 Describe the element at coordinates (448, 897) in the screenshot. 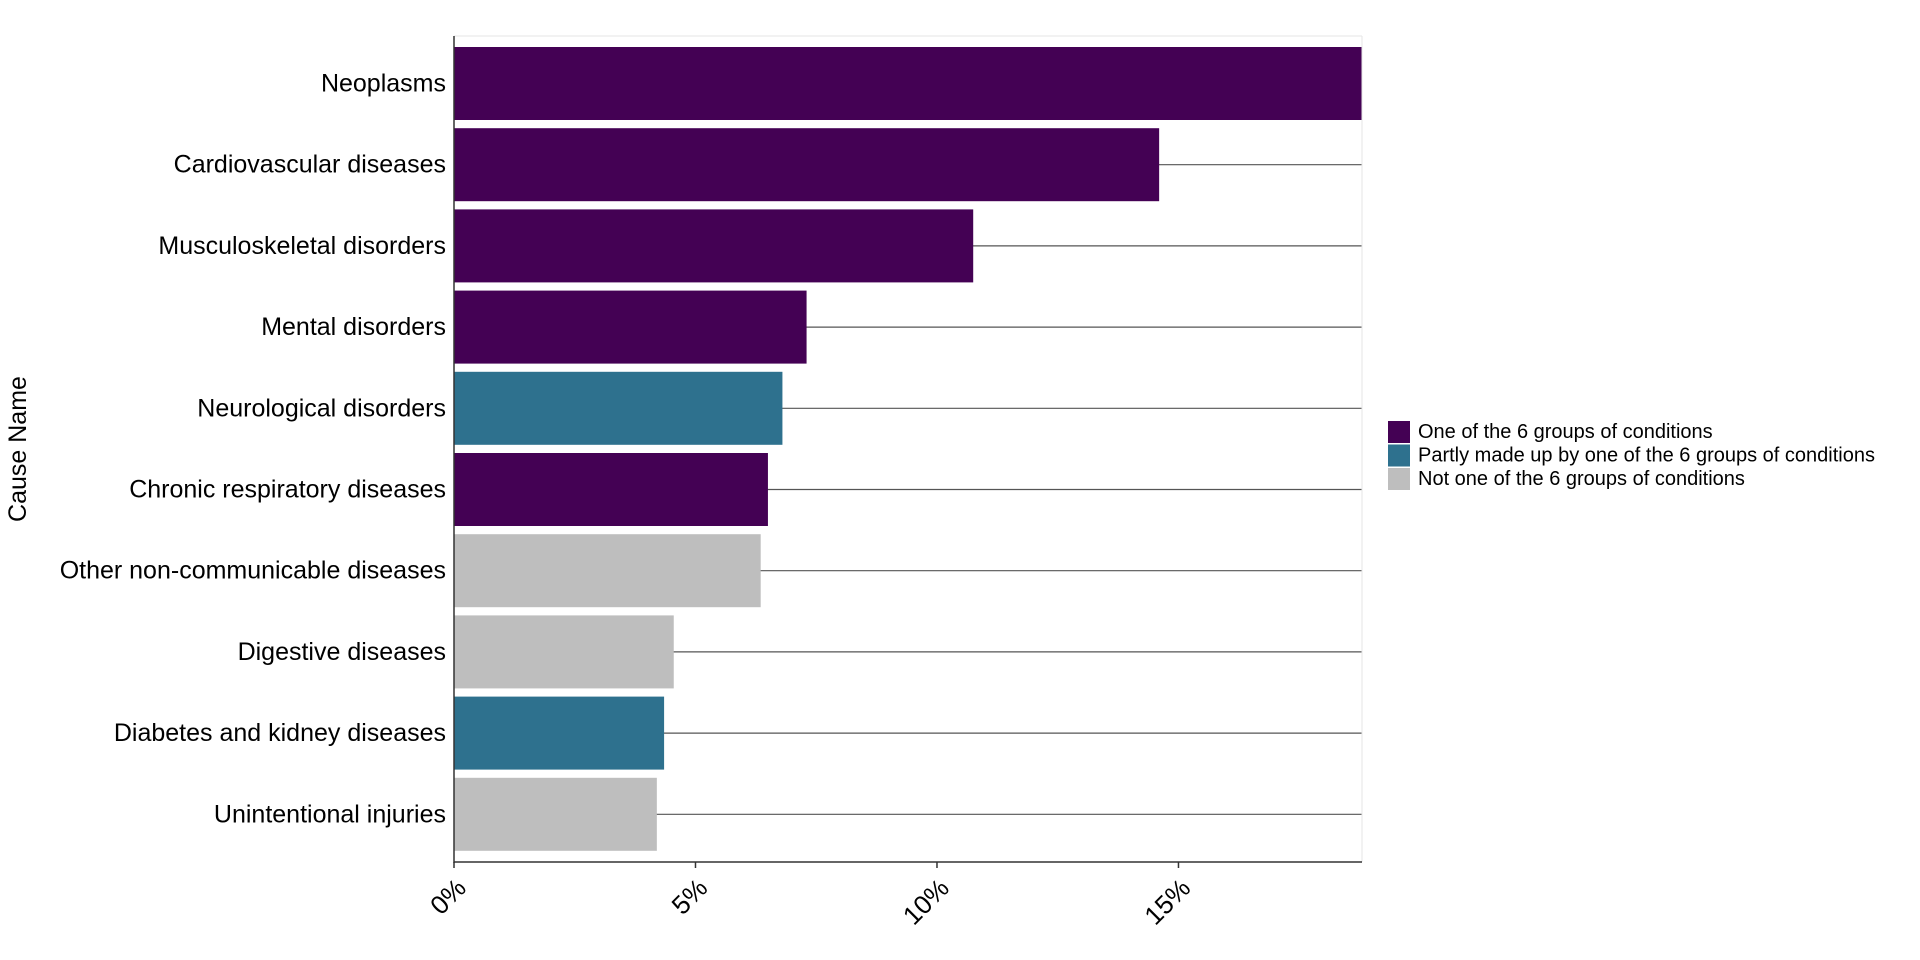

I see `x-tick-label: 0%` at that location.